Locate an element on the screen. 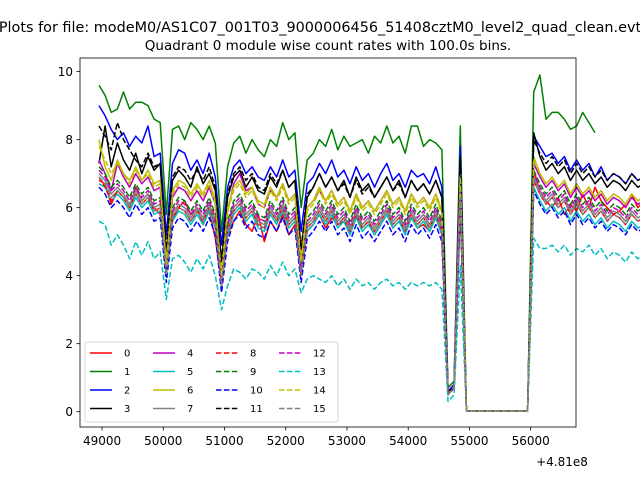  legend-label-10: 10 is located at coordinates (256, 391).